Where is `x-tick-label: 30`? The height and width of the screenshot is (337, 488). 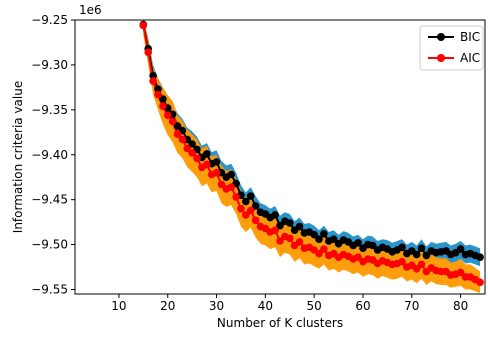 x-tick-label: 30 is located at coordinates (216, 306).